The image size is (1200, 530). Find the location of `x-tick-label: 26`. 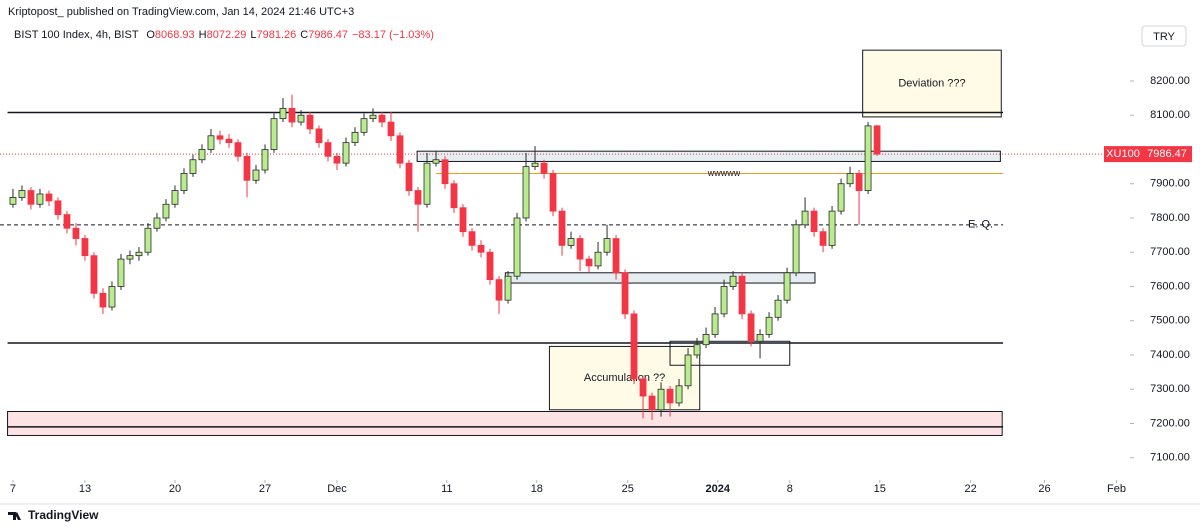

x-tick-label: 26 is located at coordinates (1044, 489).